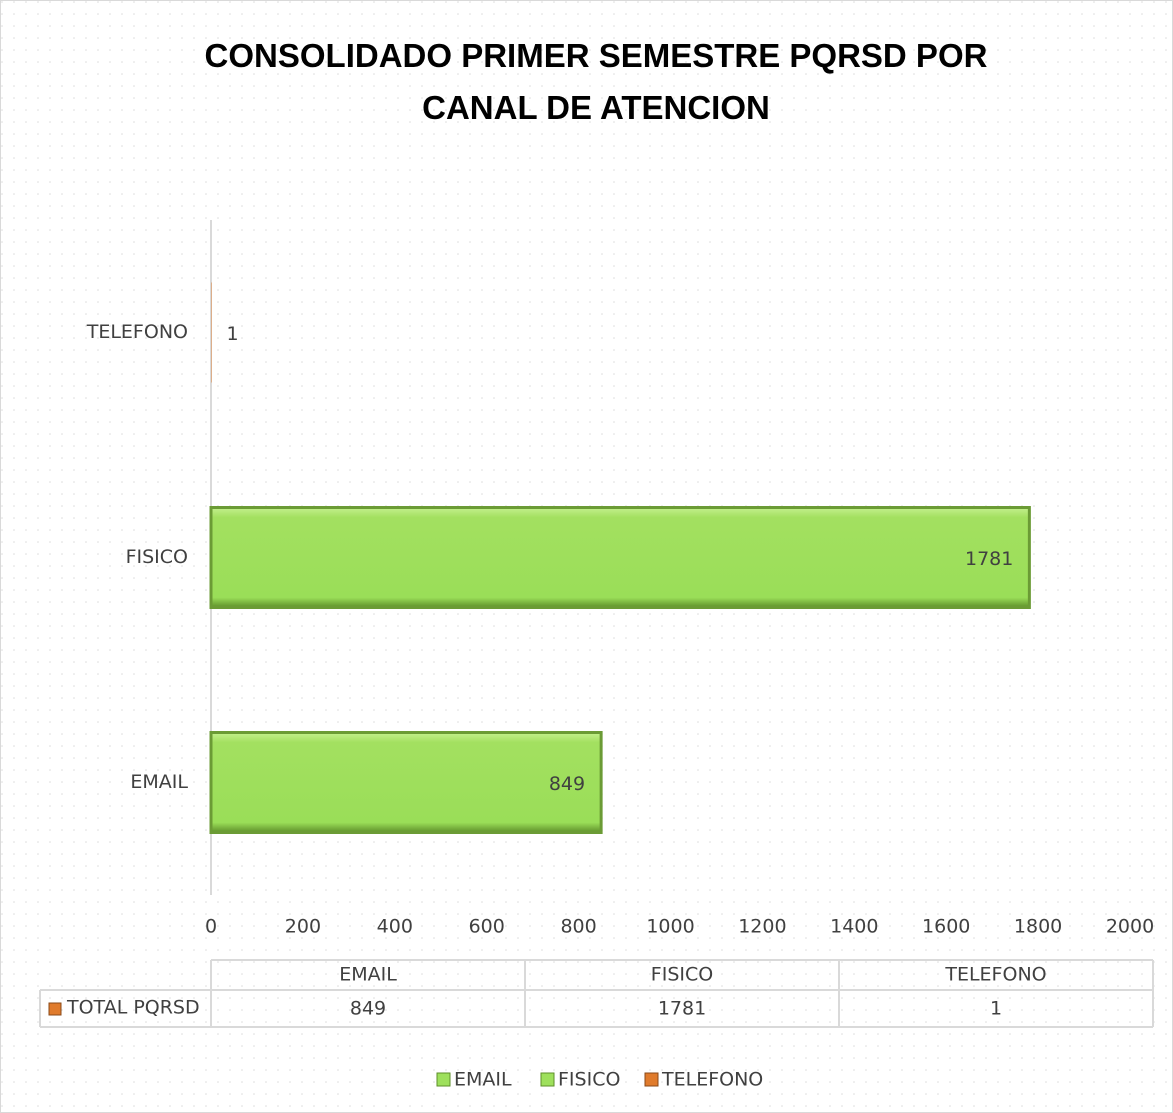  Describe the element at coordinates (303, 927) in the screenshot. I see `x-tick-label: 200` at that location.